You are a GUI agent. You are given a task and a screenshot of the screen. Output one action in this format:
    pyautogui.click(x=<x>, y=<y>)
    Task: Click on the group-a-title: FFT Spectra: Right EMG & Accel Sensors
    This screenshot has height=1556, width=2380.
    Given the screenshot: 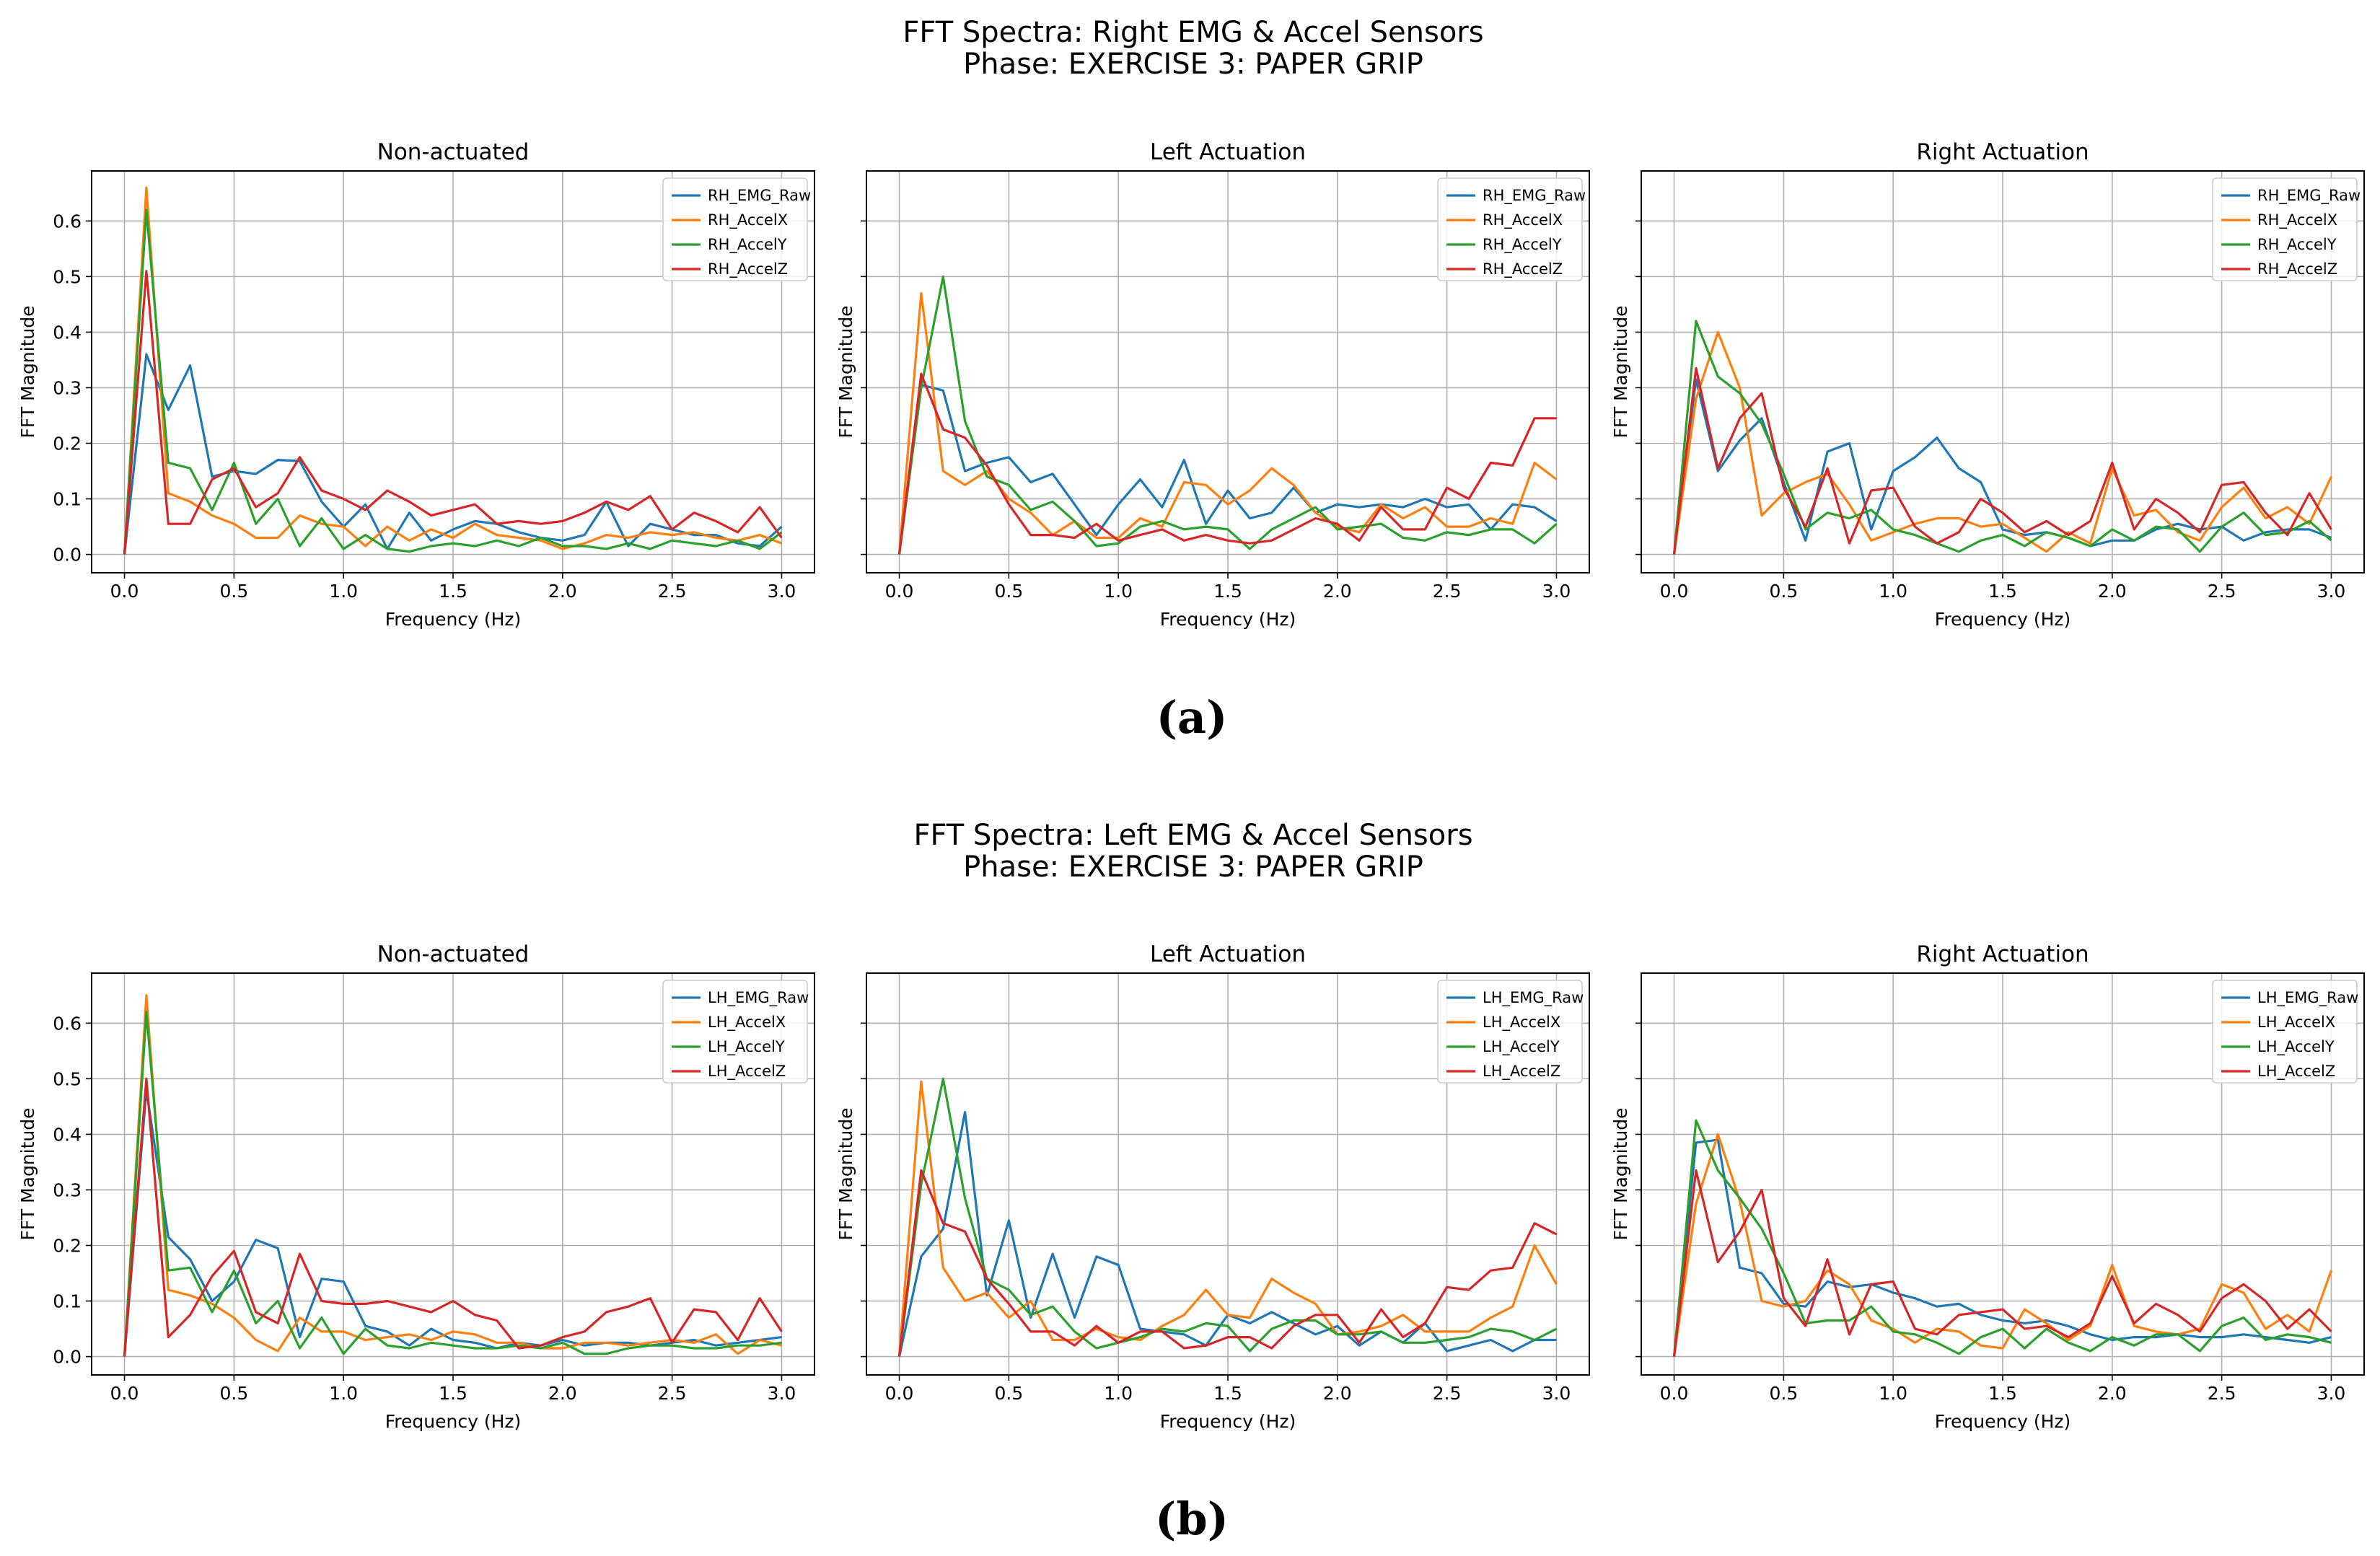 What is the action you would take?
    pyautogui.click(x=1193, y=32)
    